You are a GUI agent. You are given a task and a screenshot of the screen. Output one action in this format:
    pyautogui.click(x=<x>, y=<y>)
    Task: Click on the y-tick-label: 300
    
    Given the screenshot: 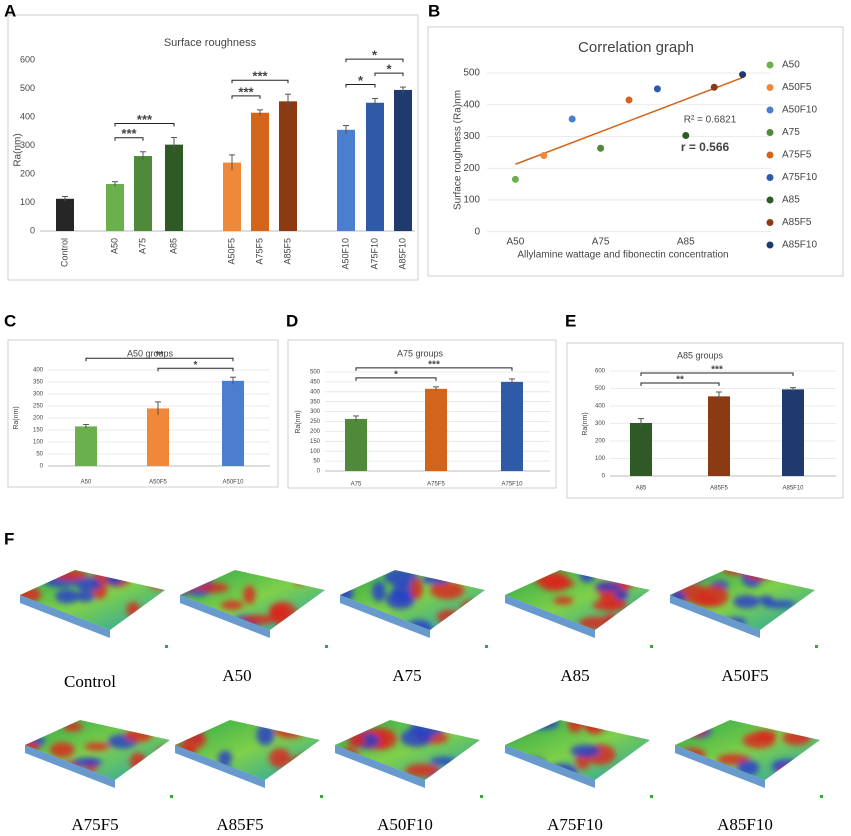 What is the action you would take?
    pyautogui.click(x=38, y=395)
    